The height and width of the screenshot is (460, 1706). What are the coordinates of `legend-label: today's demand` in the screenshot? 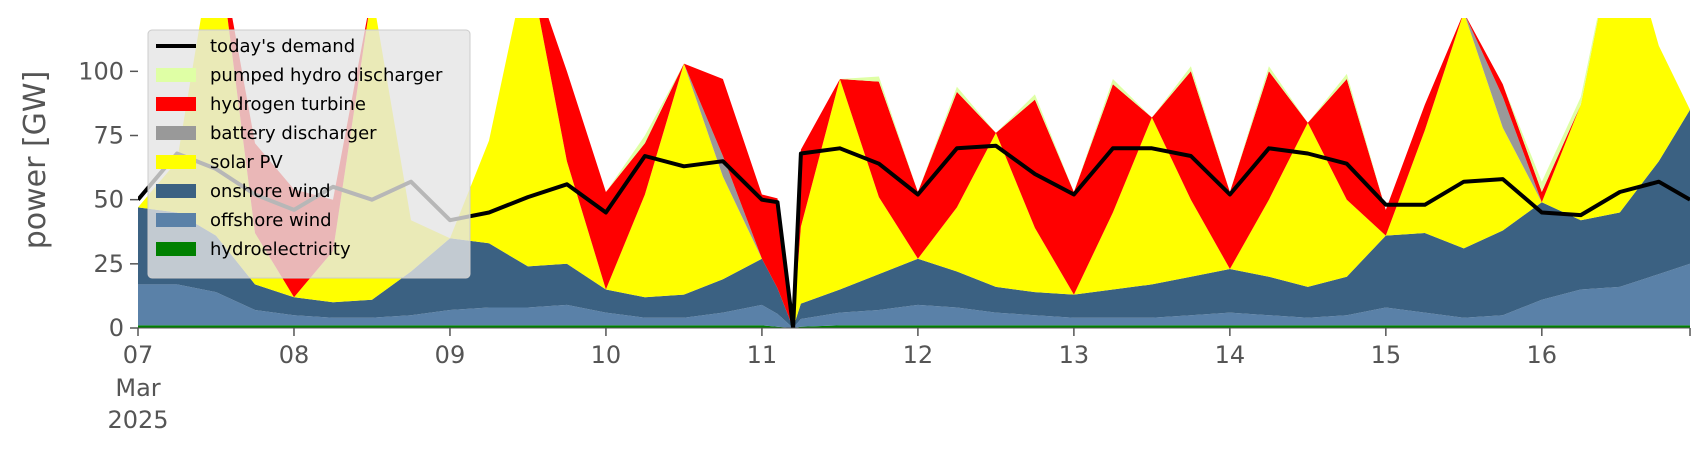 It's located at (282, 46).